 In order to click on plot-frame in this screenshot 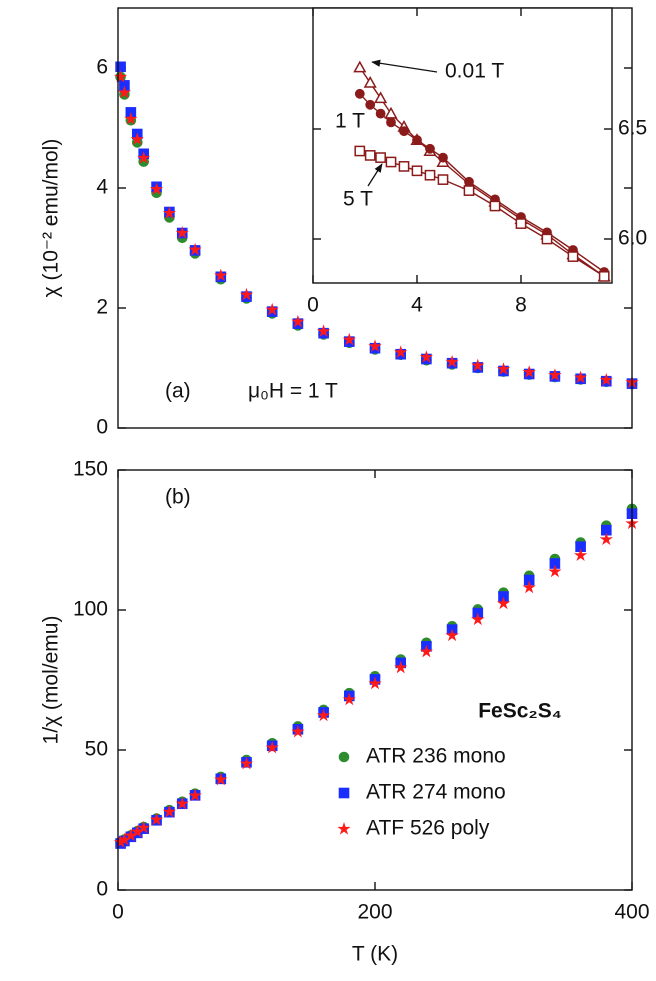, I will do `click(462, 145)`.